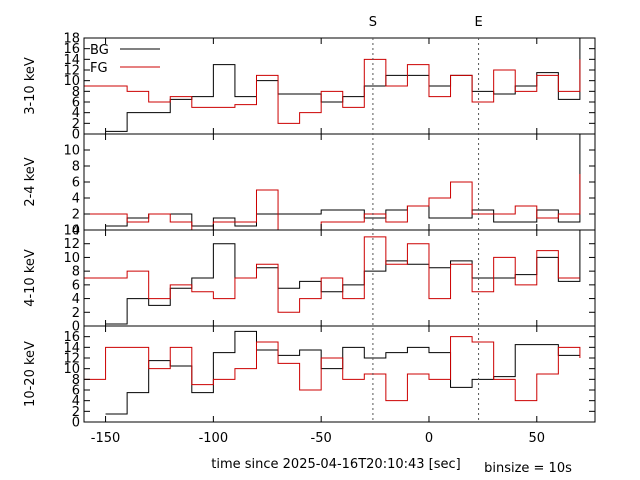  Describe the element at coordinates (30, 278) in the screenshot. I see `y-axis-label: 4-10 keV` at that location.